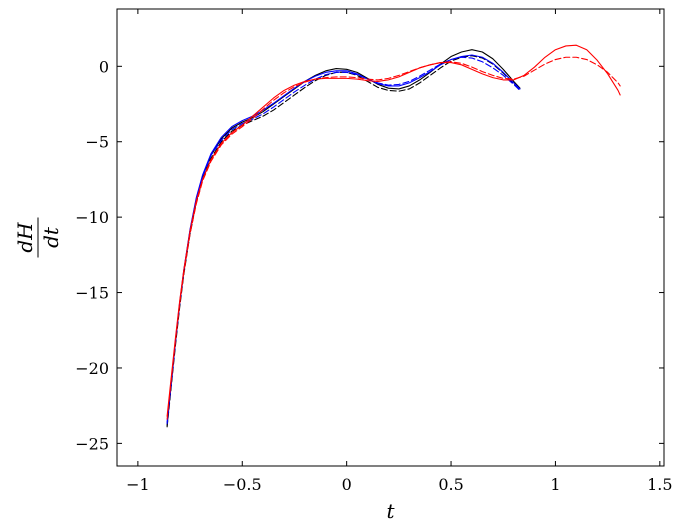 This screenshot has height=523, width=674. I want to click on x-tick-label: 0, so click(347, 484).